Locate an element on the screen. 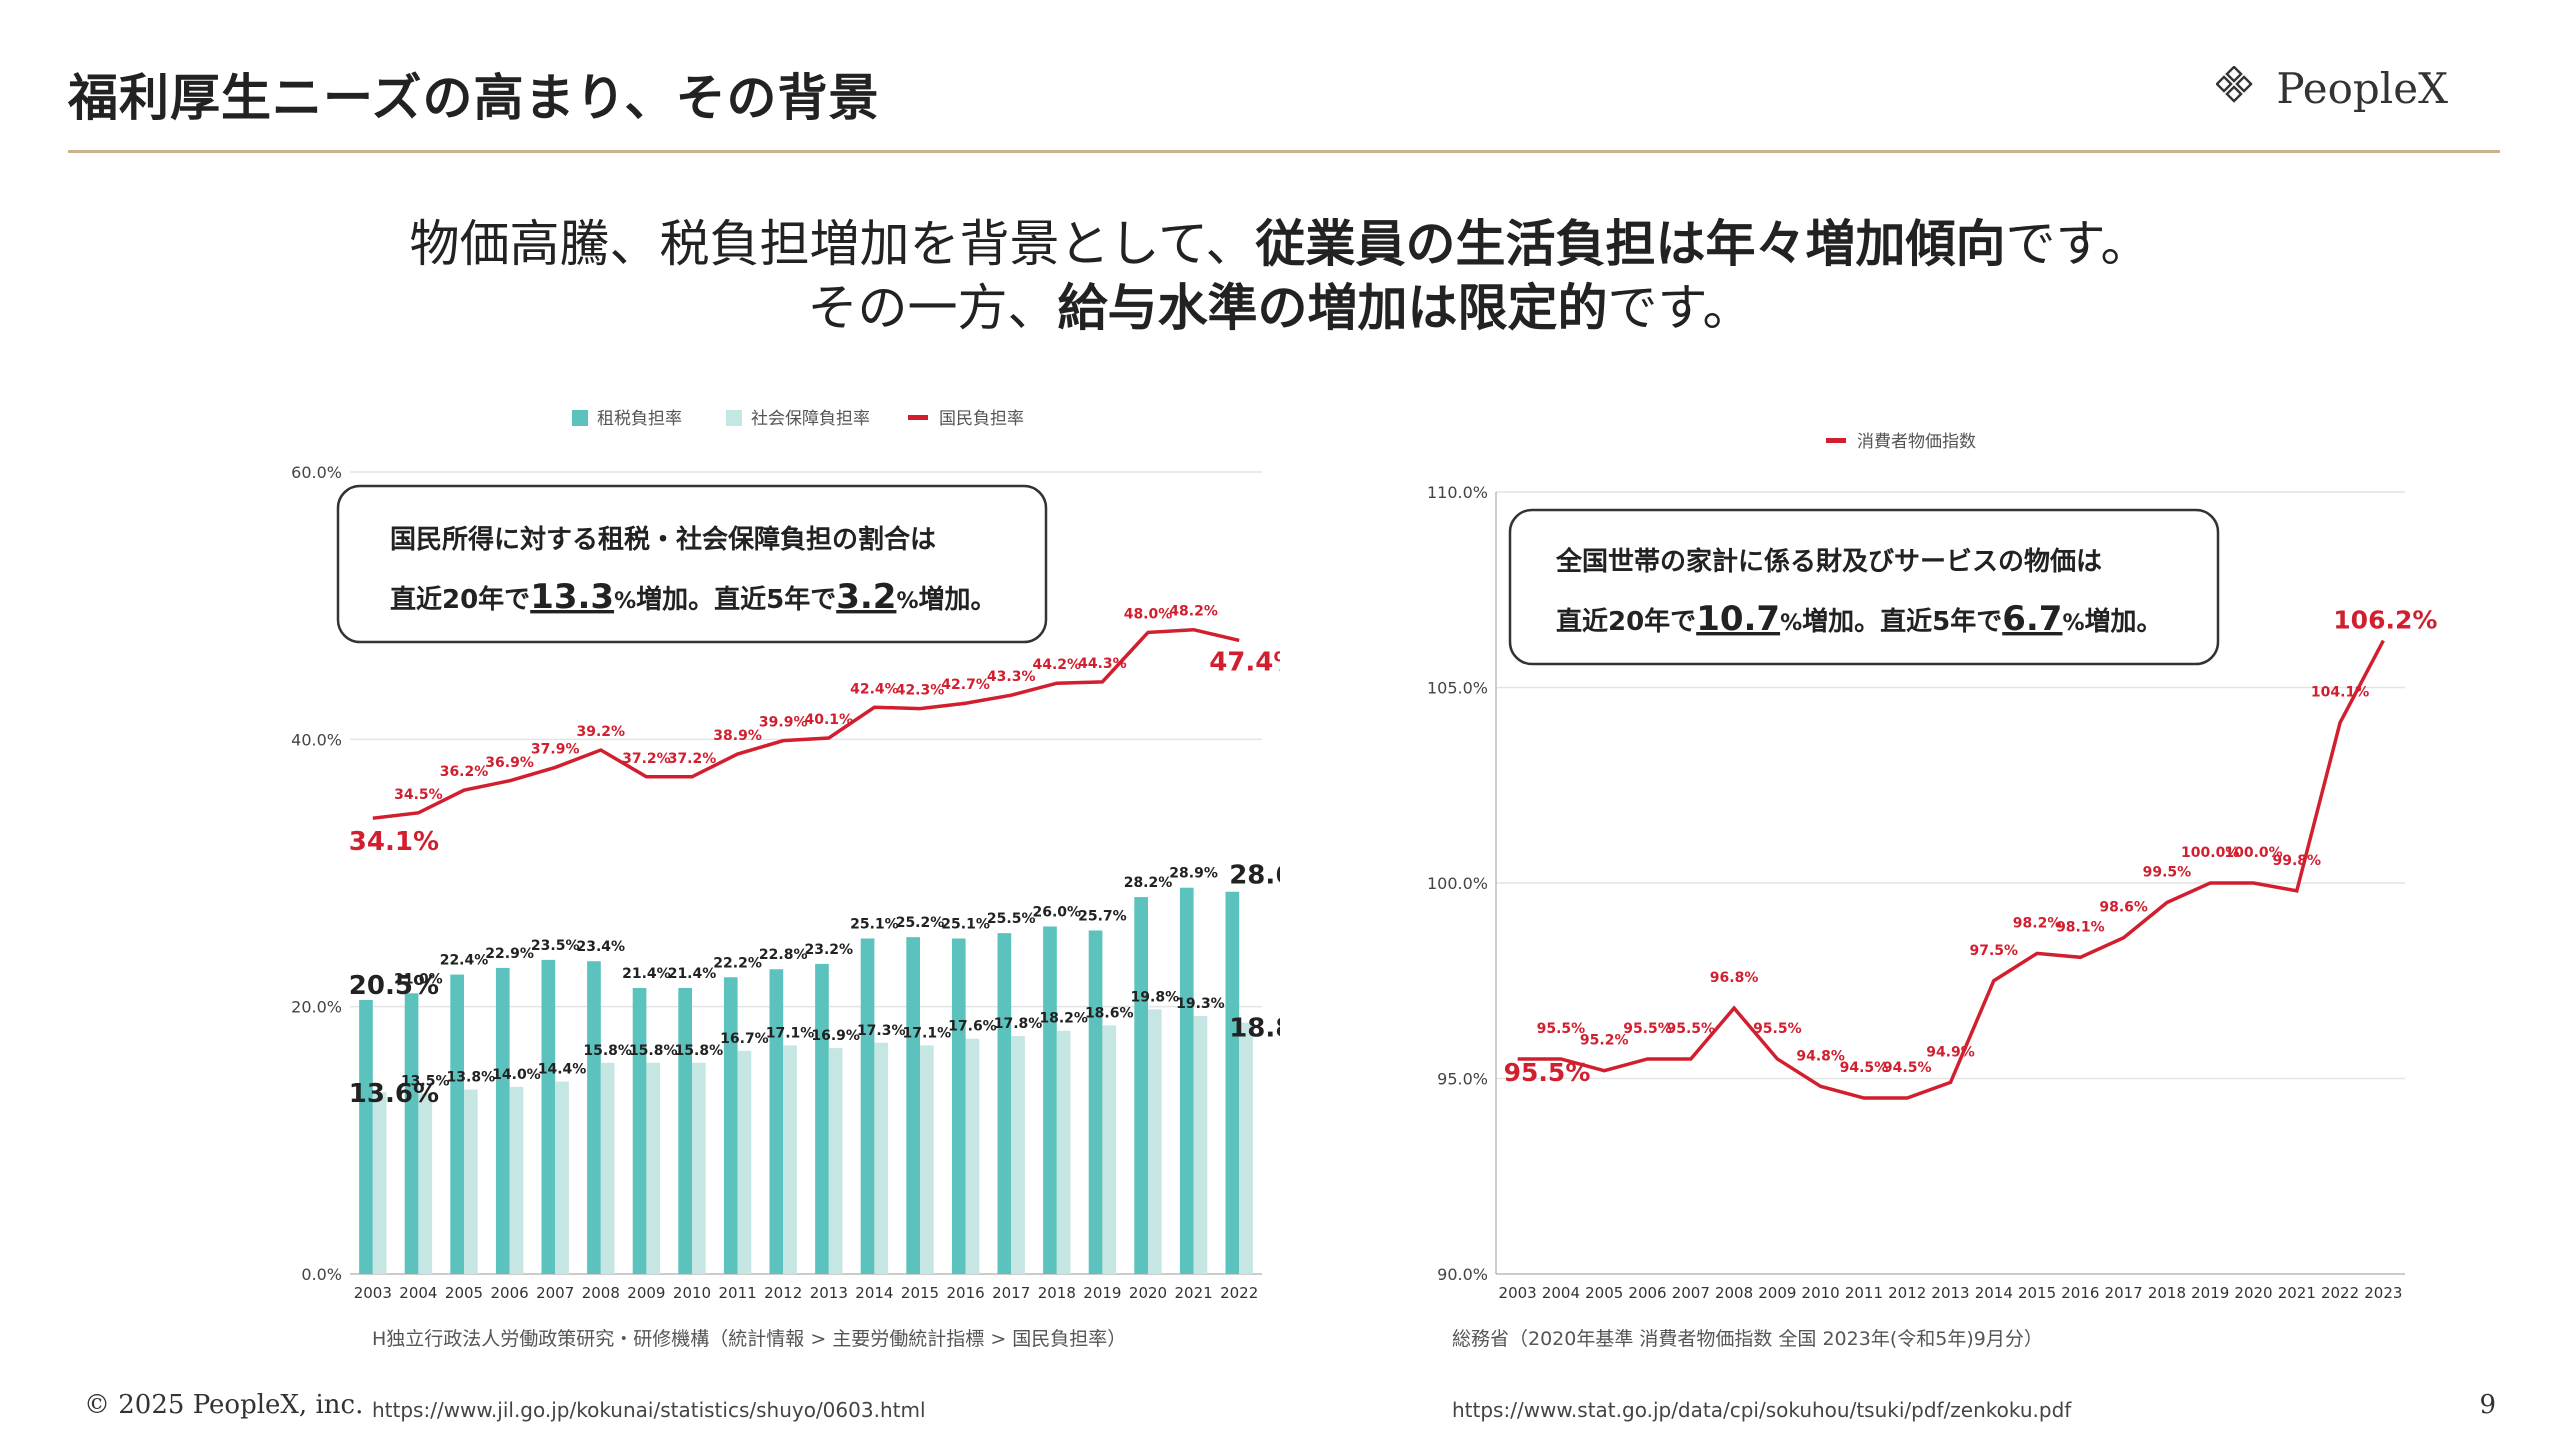 This screenshot has width=2560, height=1440. legend-swatch-national is located at coordinates (918, 417).